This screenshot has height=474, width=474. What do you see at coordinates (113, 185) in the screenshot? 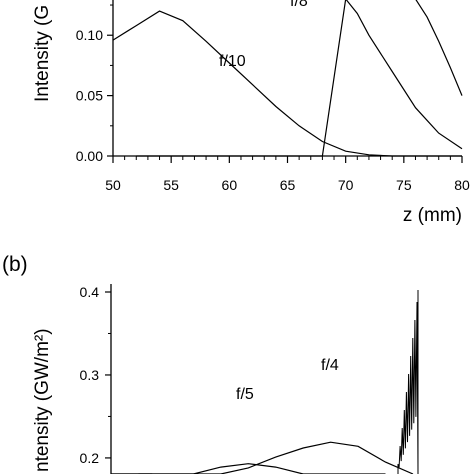
I see `panel-a-x-tick-label: 50` at bounding box center [113, 185].